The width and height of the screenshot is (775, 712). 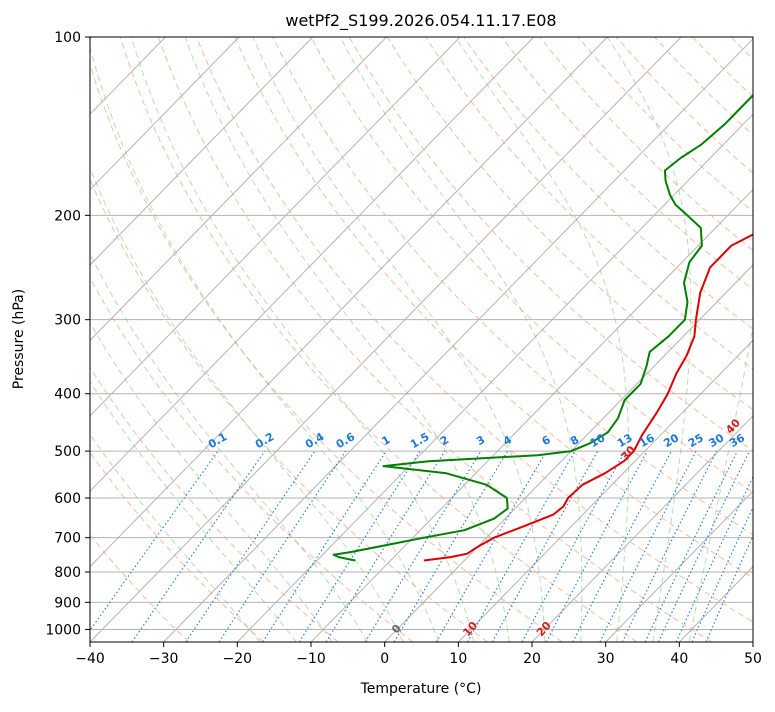 What do you see at coordinates (532, 659) in the screenshot?
I see `x-tick-label: 20` at bounding box center [532, 659].